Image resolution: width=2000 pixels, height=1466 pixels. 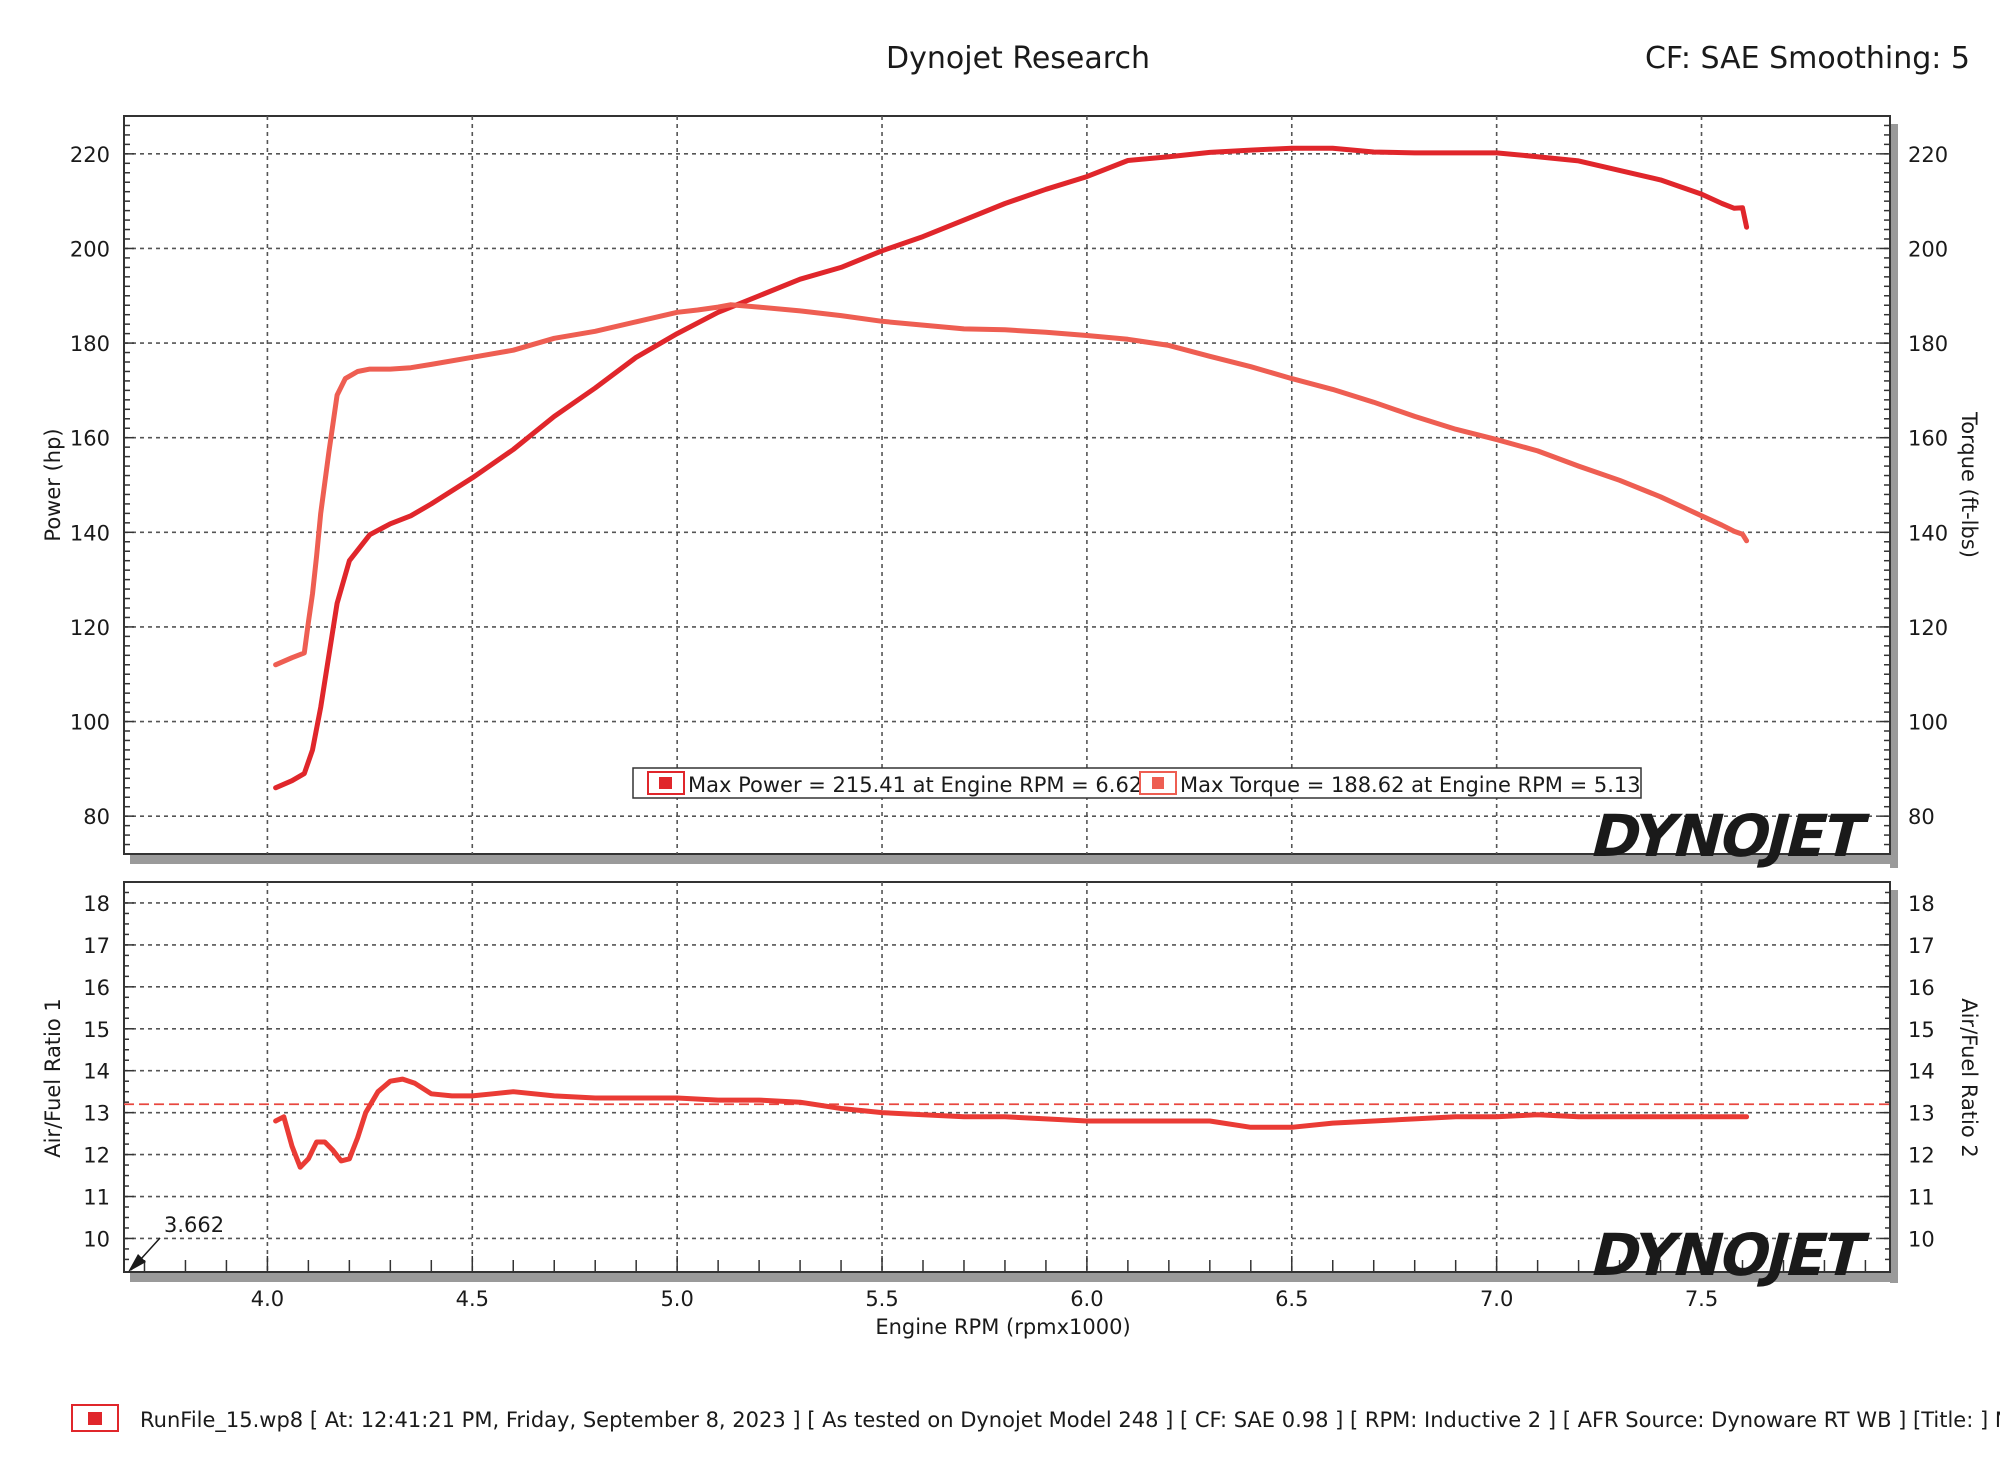 I want to click on rpm-tick-label: 7.0, so click(x=1496, y=1299).